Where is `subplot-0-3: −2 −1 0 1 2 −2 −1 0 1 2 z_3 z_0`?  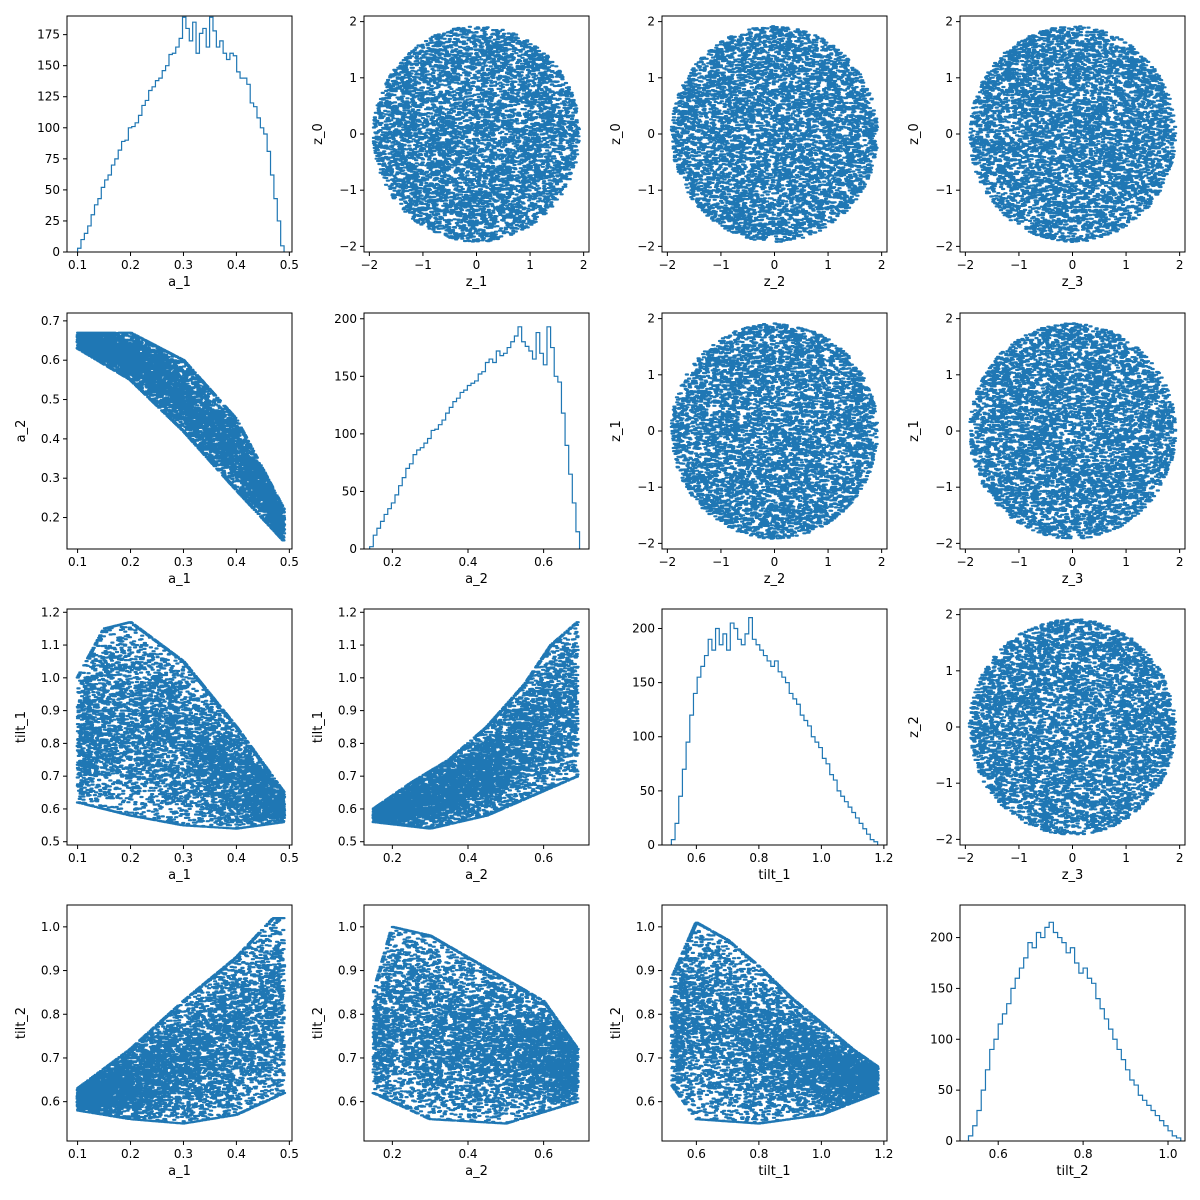
subplot-0-3: −2 −1 0 1 2 −2 −1 0 1 2 z_3 z_0 is located at coordinates (1046, 152).